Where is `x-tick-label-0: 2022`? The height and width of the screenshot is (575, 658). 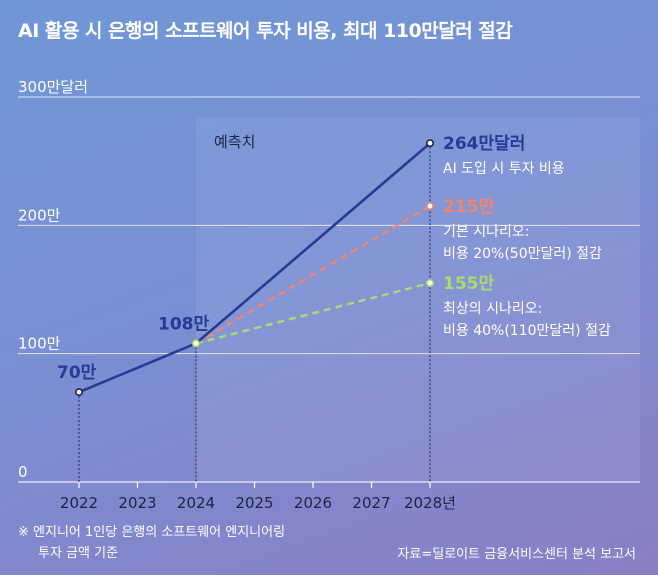
x-tick-label-0: 2022 is located at coordinates (79, 503).